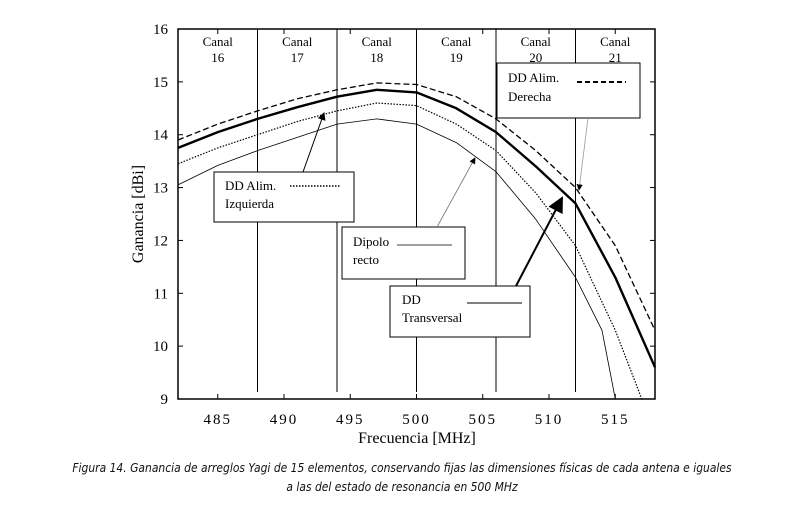  I want to click on y-tick-label: 16, so click(161, 30).